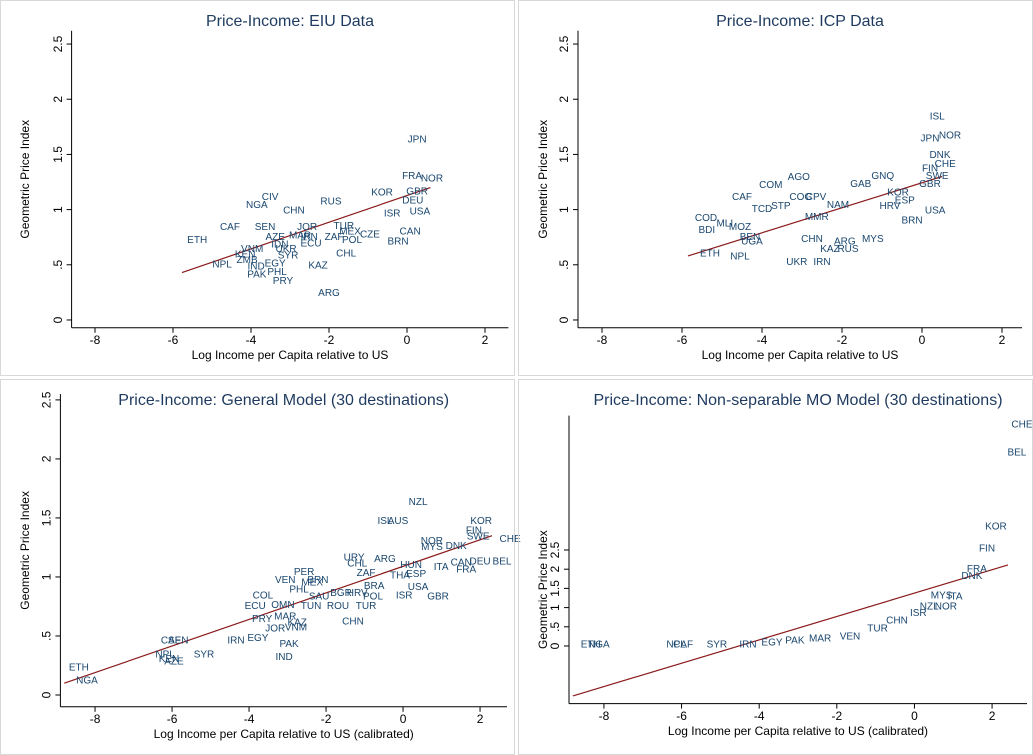 The image size is (1033, 755). I want to click on point-label: BEL, so click(502, 561).